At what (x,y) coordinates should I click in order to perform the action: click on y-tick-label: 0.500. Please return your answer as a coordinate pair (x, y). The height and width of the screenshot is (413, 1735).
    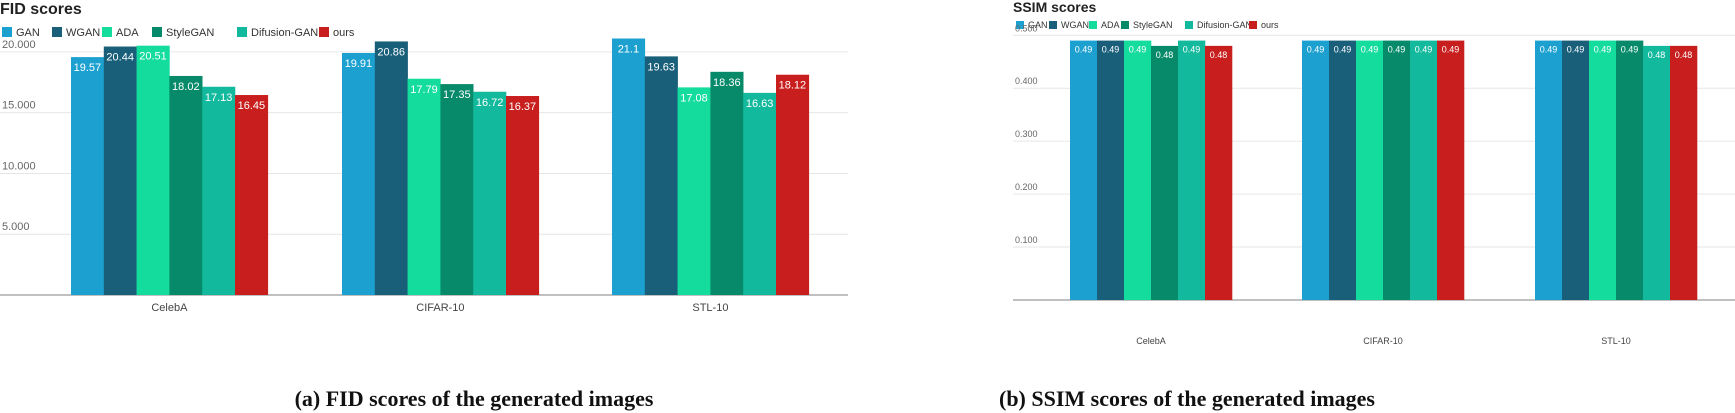
    Looking at the image, I should click on (1026, 28).